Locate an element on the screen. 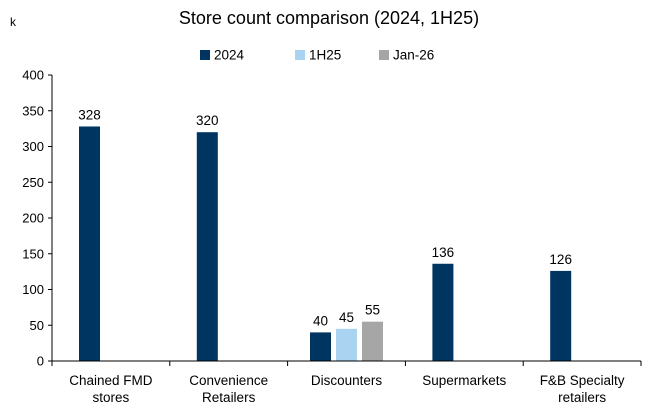 This screenshot has height=411, width=647. y-tick-label: 250 is located at coordinates (33, 182).